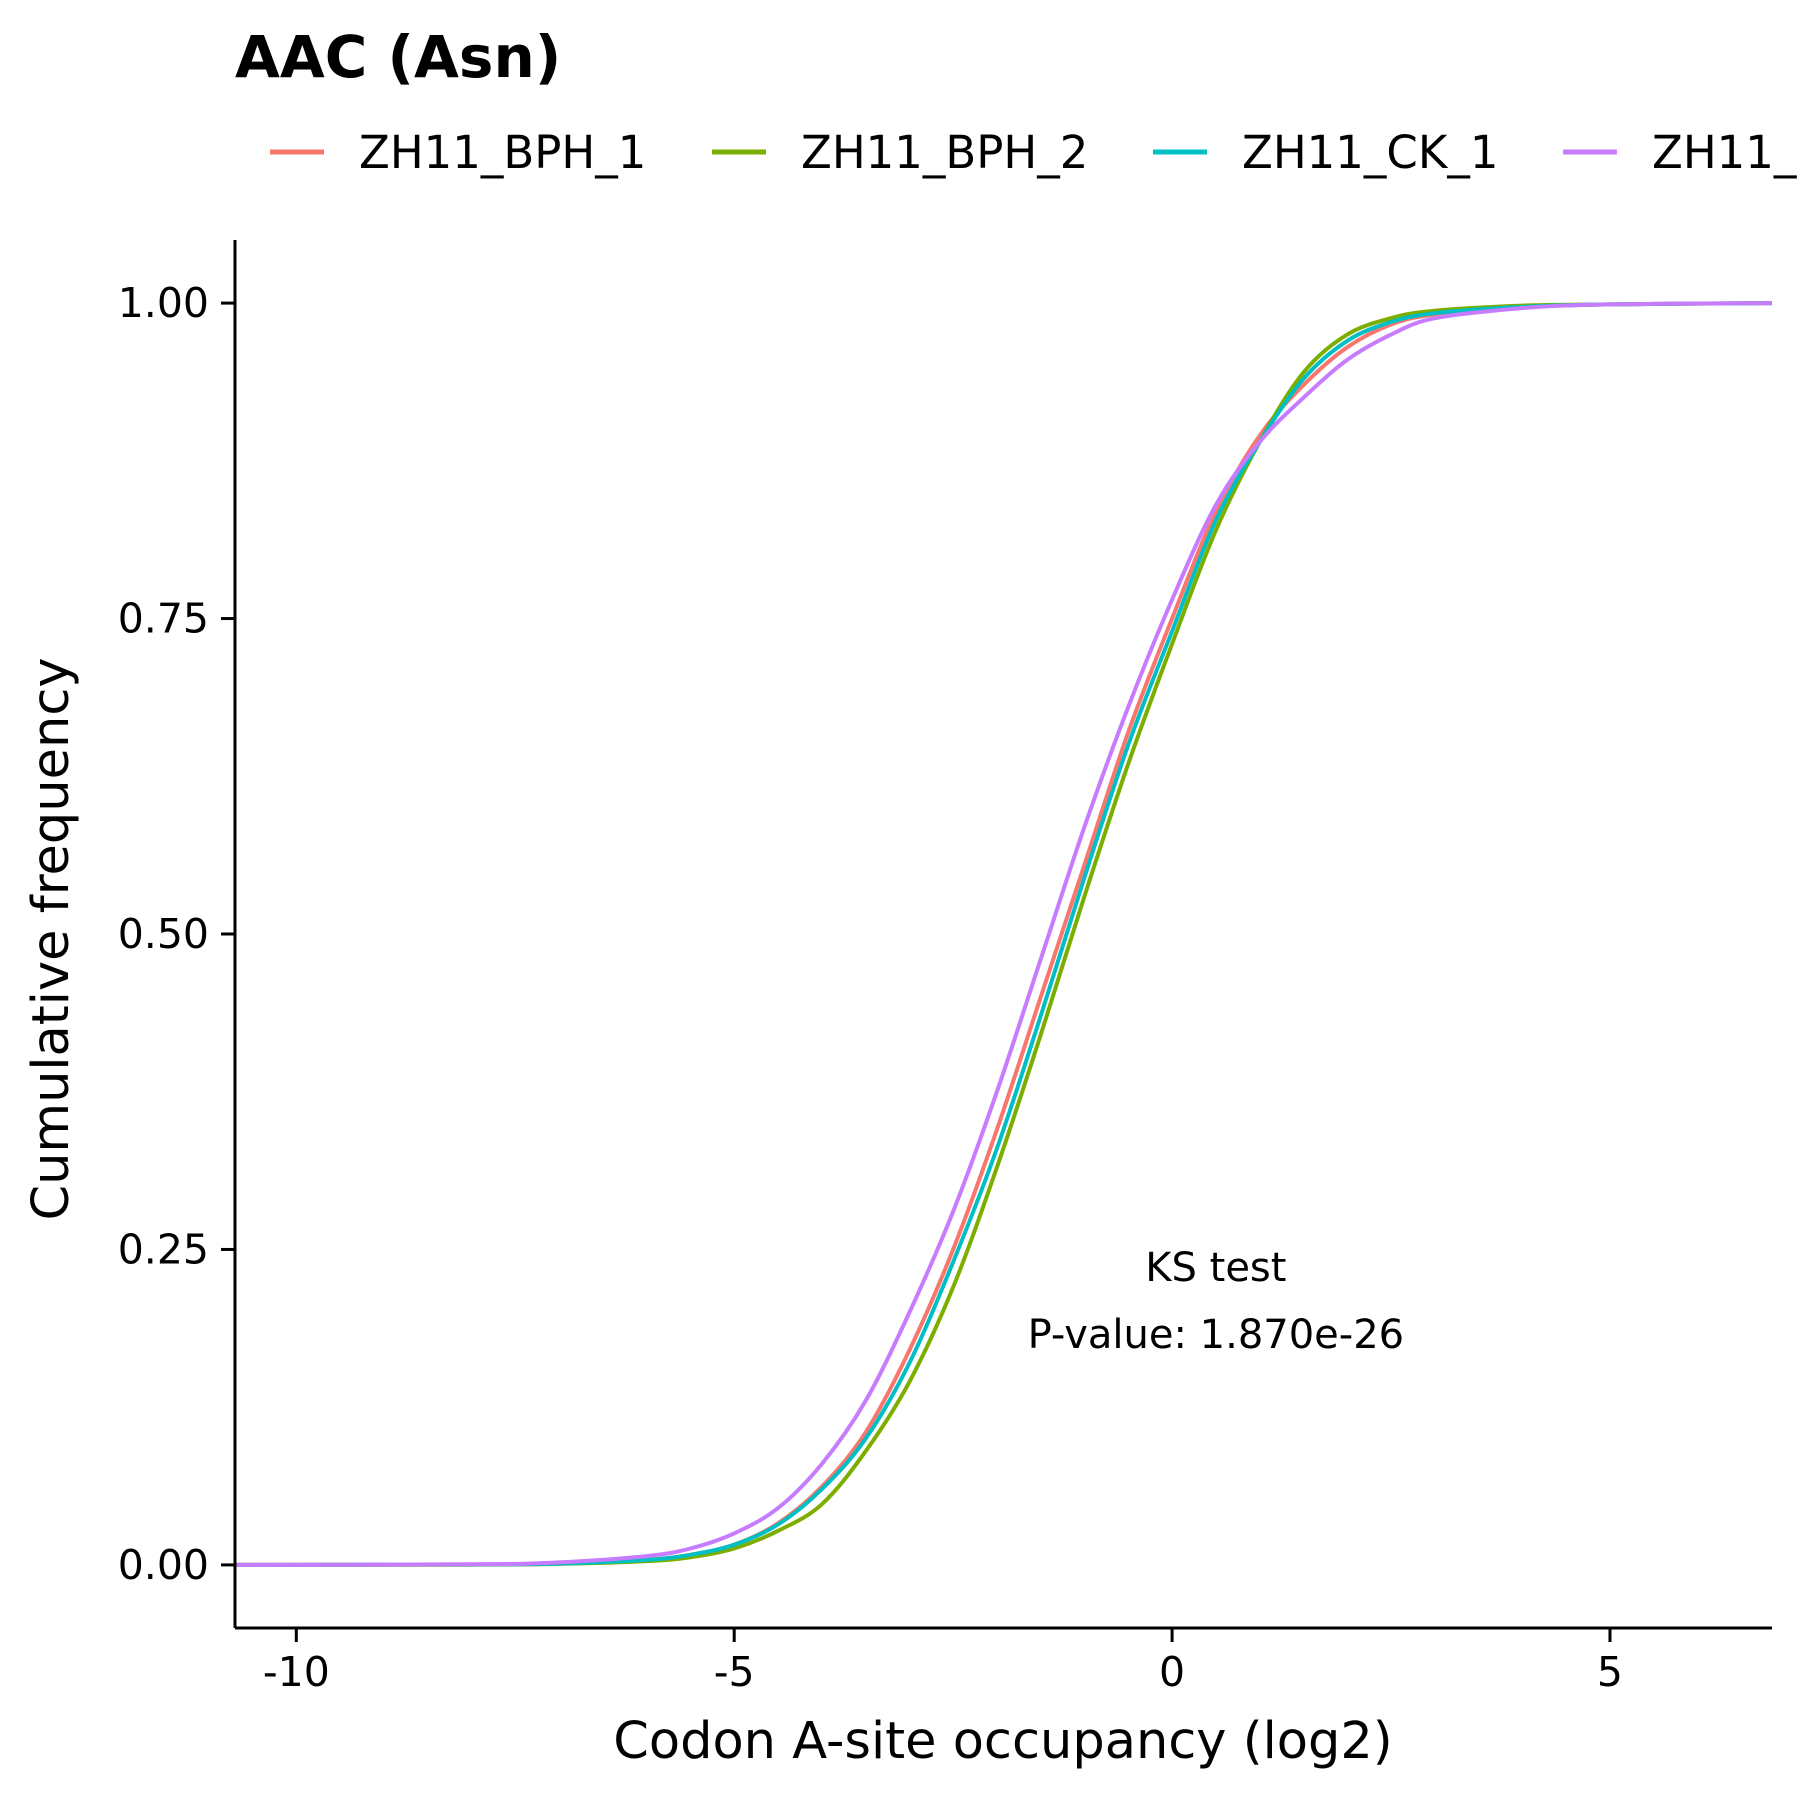 The image size is (1800, 1800). I want to click on x-tick-label: -5, so click(734, 1672).